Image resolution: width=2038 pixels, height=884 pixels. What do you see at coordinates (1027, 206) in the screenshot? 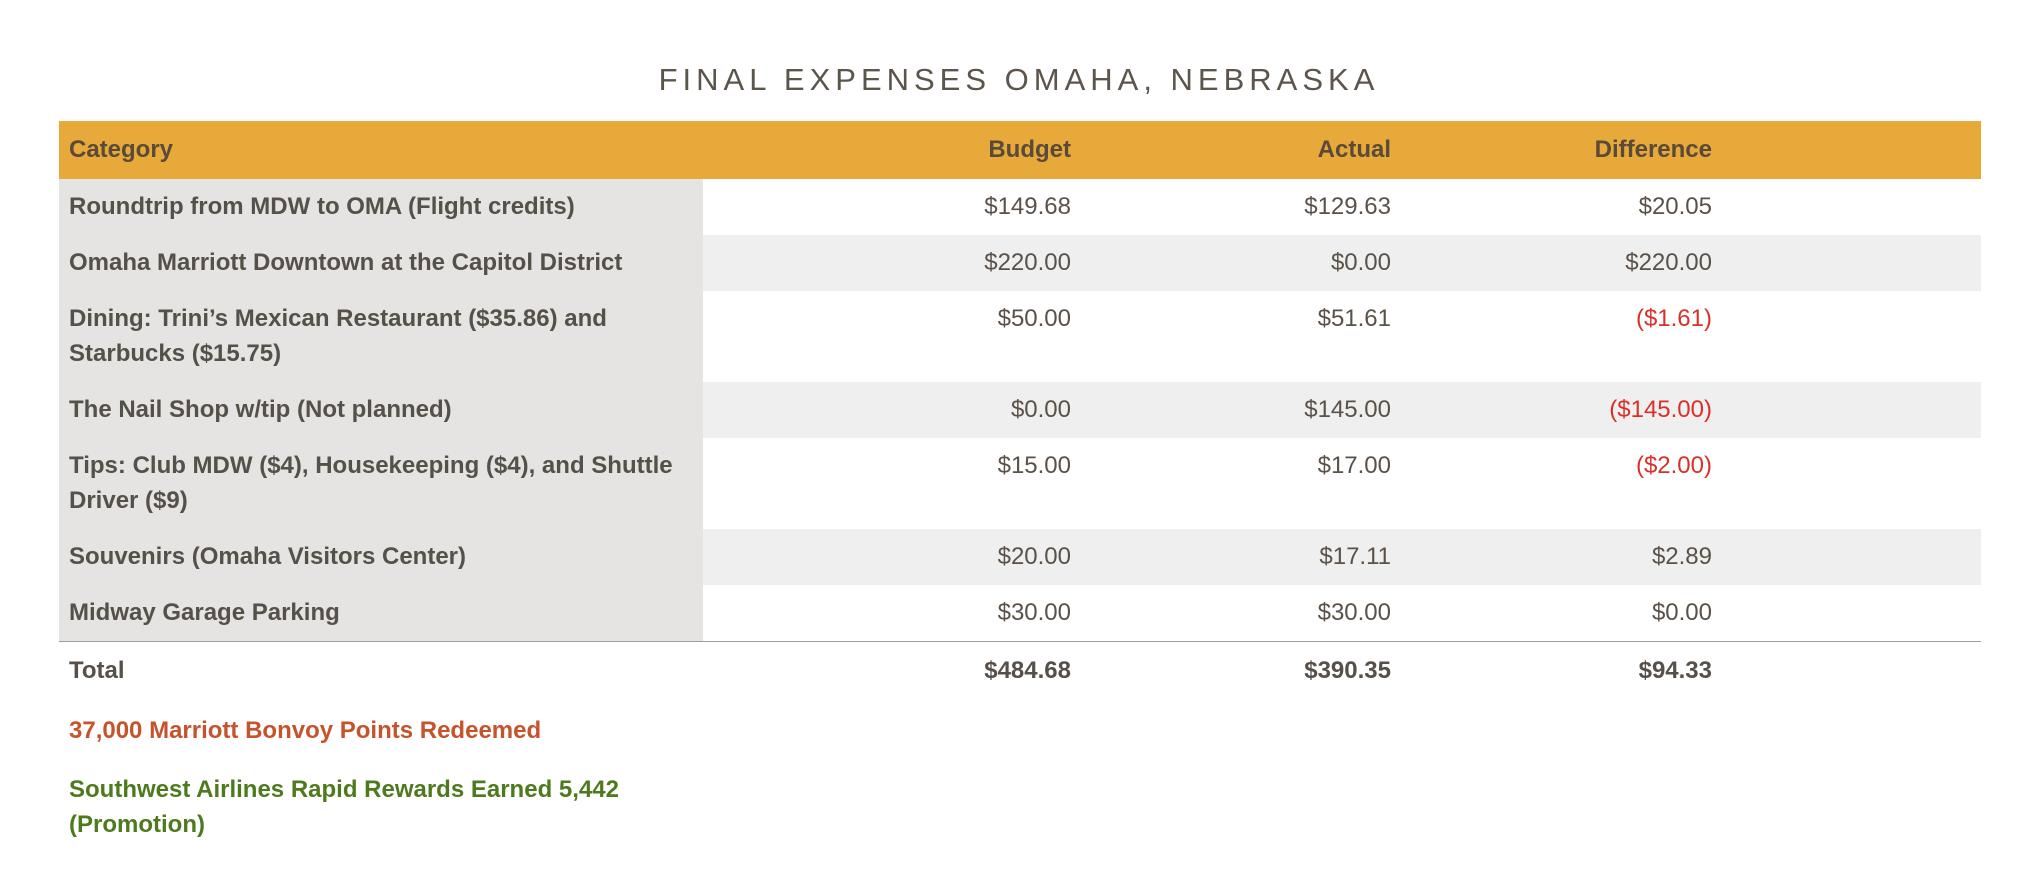
I see `budget-cell: $149.68` at bounding box center [1027, 206].